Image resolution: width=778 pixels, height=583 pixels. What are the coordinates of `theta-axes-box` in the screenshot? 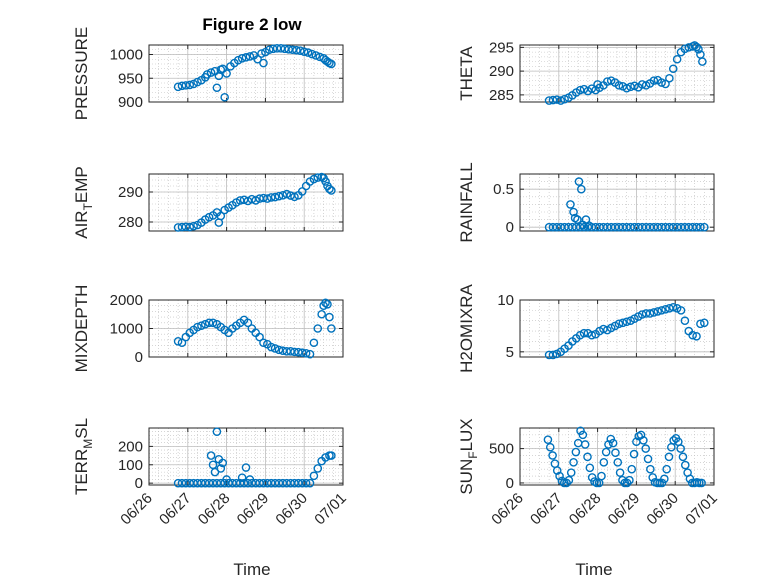 It's located at (617, 73).